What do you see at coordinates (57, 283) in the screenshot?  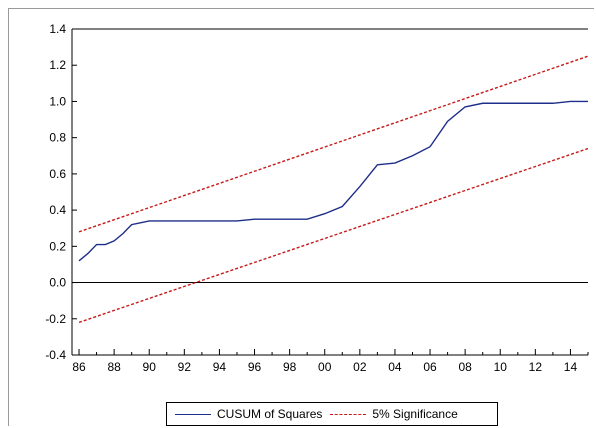 I see `y-tick-label: 0.0` at bounding box center [57, 283].